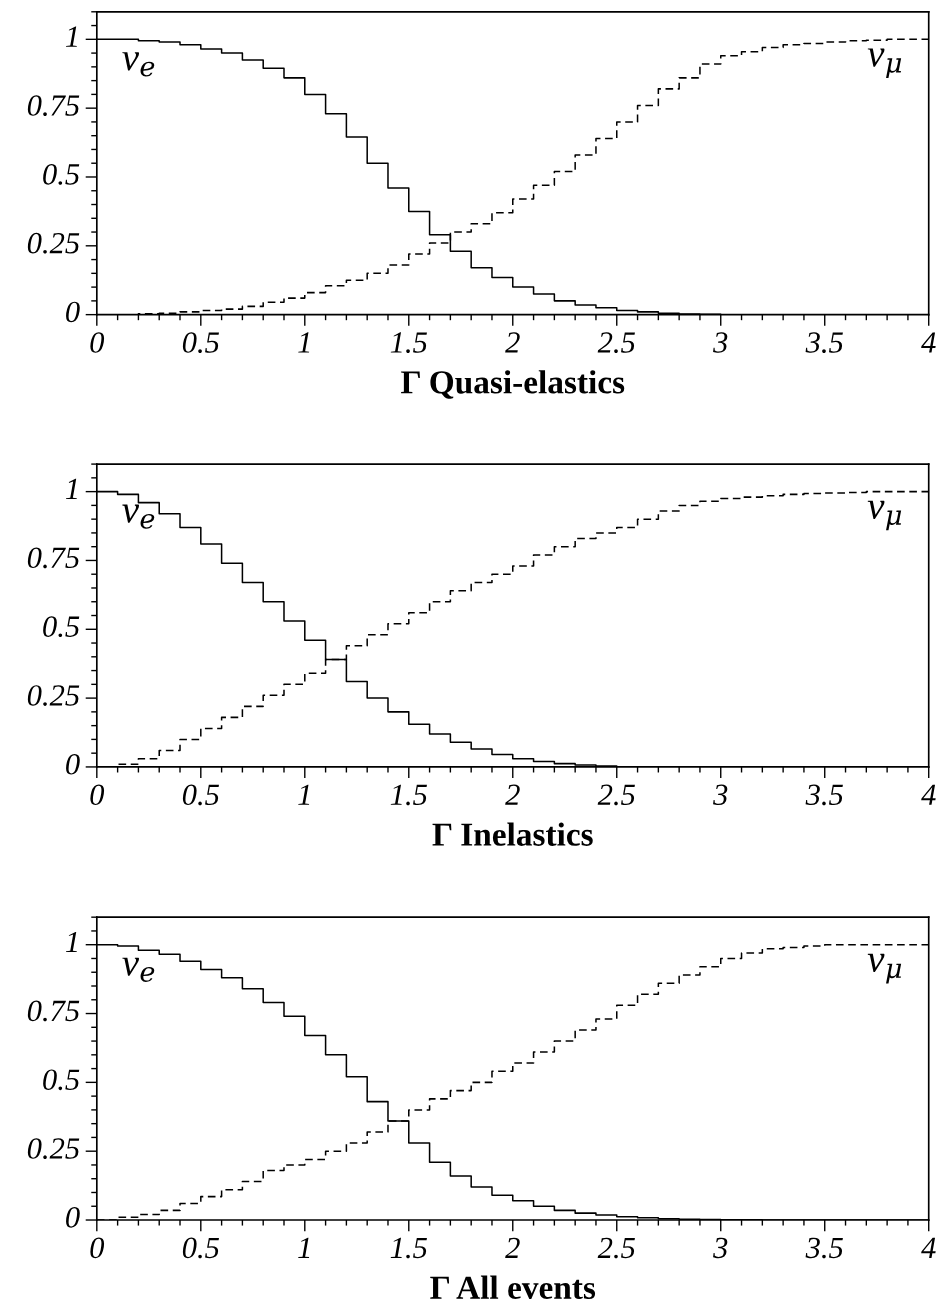 This screenshot has width=940, height=1311. I want to click on x-axis-title: Γ Quasi-elastics, so click(513, 384).